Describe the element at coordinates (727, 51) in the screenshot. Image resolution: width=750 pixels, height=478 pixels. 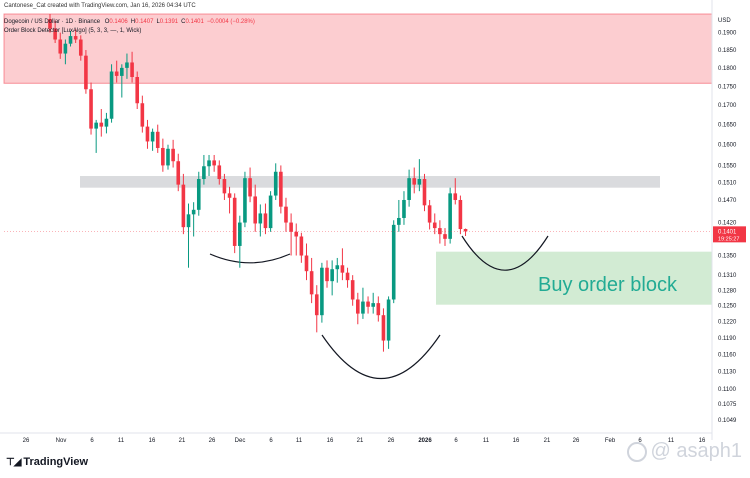
I see `price-tick-label: 0.1850` at that location.